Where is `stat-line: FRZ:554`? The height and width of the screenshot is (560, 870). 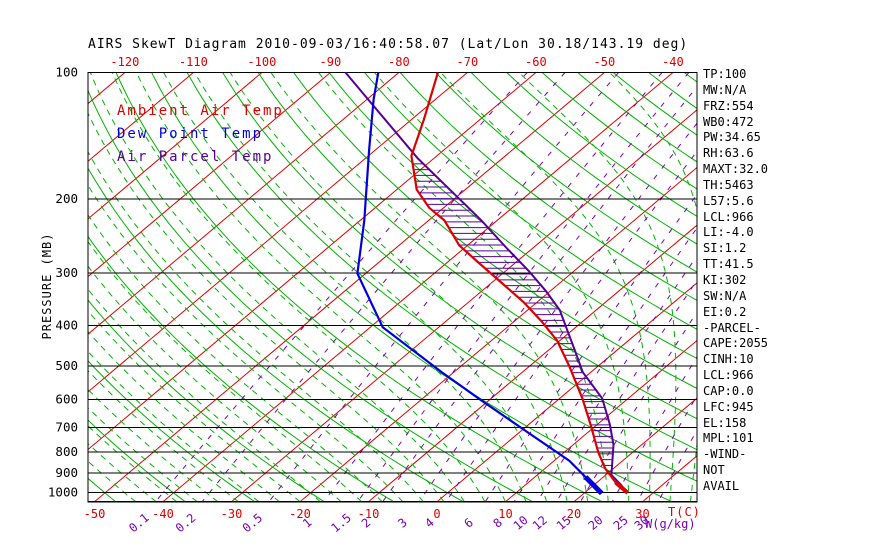
stat-line: FRZ:554 is located at coordinates (728, 105).